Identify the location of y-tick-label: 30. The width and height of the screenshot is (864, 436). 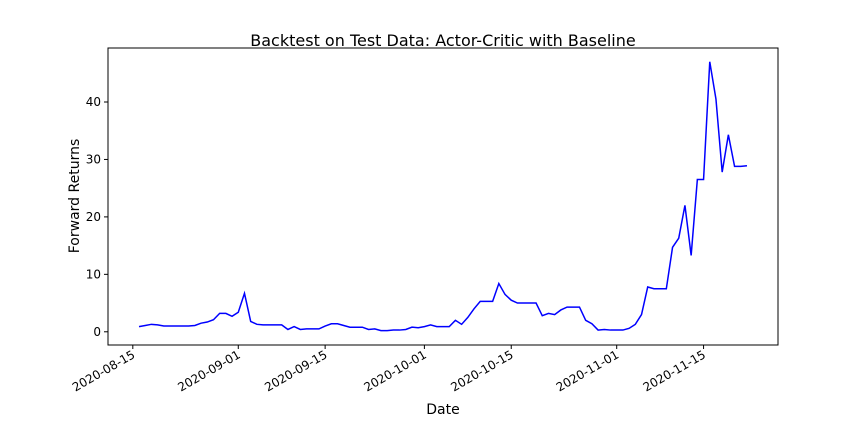
(93, 159).